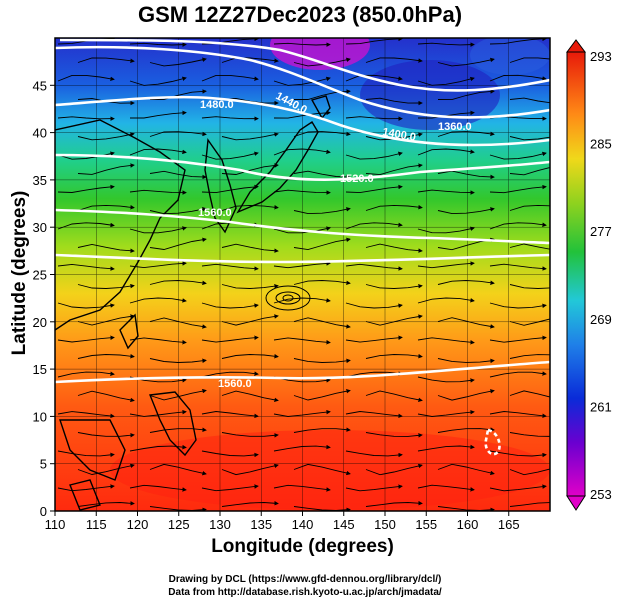 This screenshot has width=619, height=605. What do you see at coordinates (40, 369) in the screenshot?
I see `y-tick-label: 15` at bounding box center [40, 369].